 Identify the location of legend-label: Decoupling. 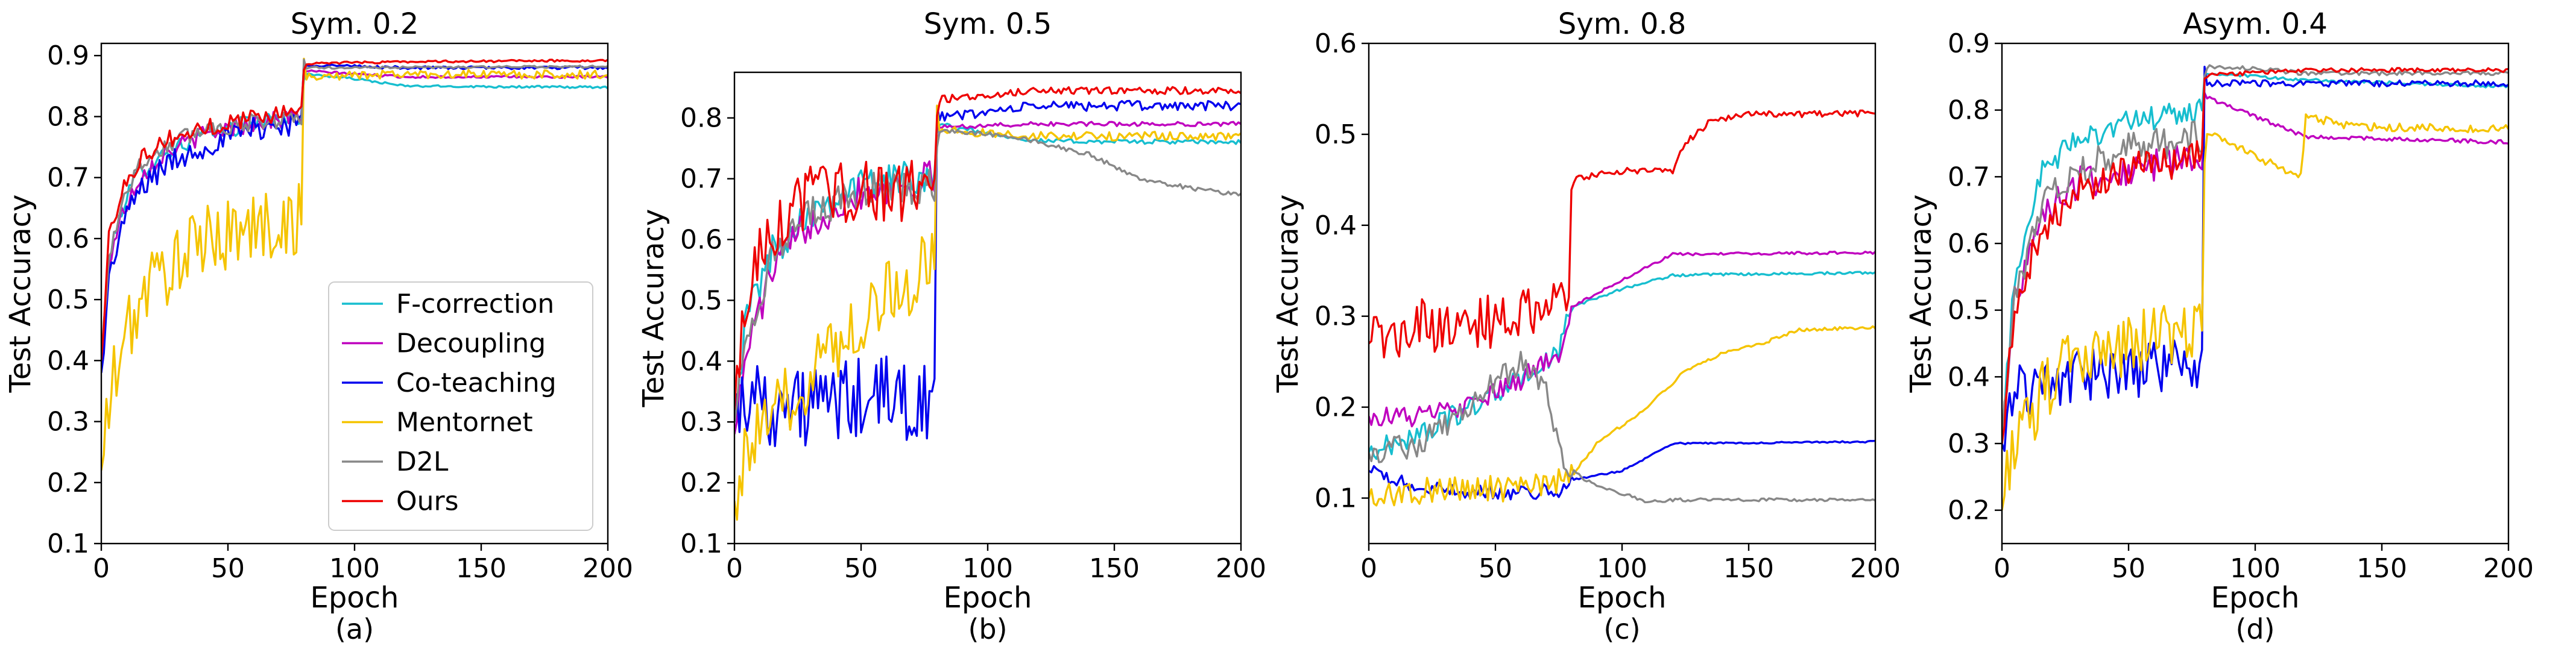
(471, 343).